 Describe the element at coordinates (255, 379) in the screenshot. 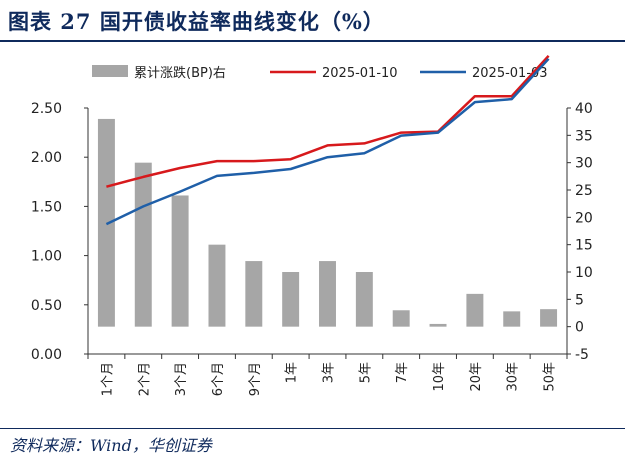

I see `x-category-label: 9个月` at that location.